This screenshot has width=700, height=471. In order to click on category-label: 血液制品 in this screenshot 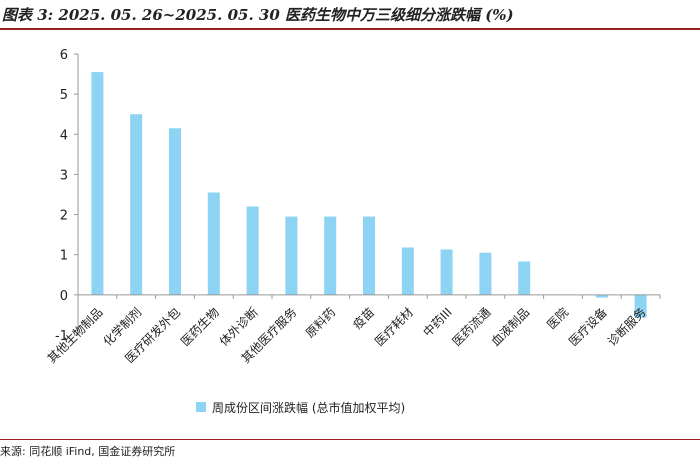, I will do `click(510, 326)`.